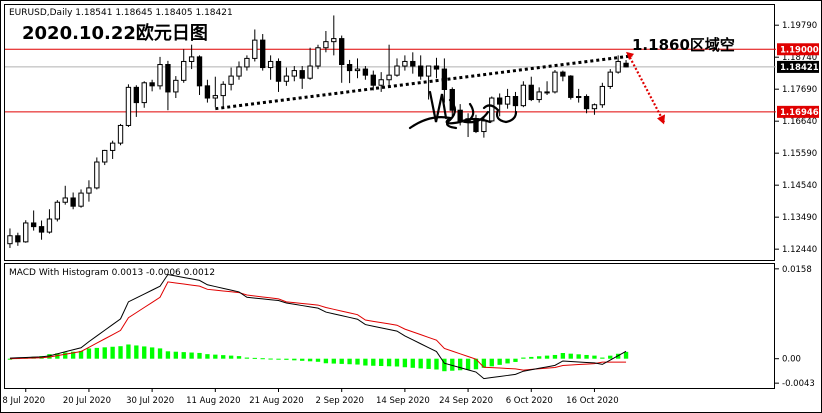  I want to click on projection-arrow, so click(646, 88).